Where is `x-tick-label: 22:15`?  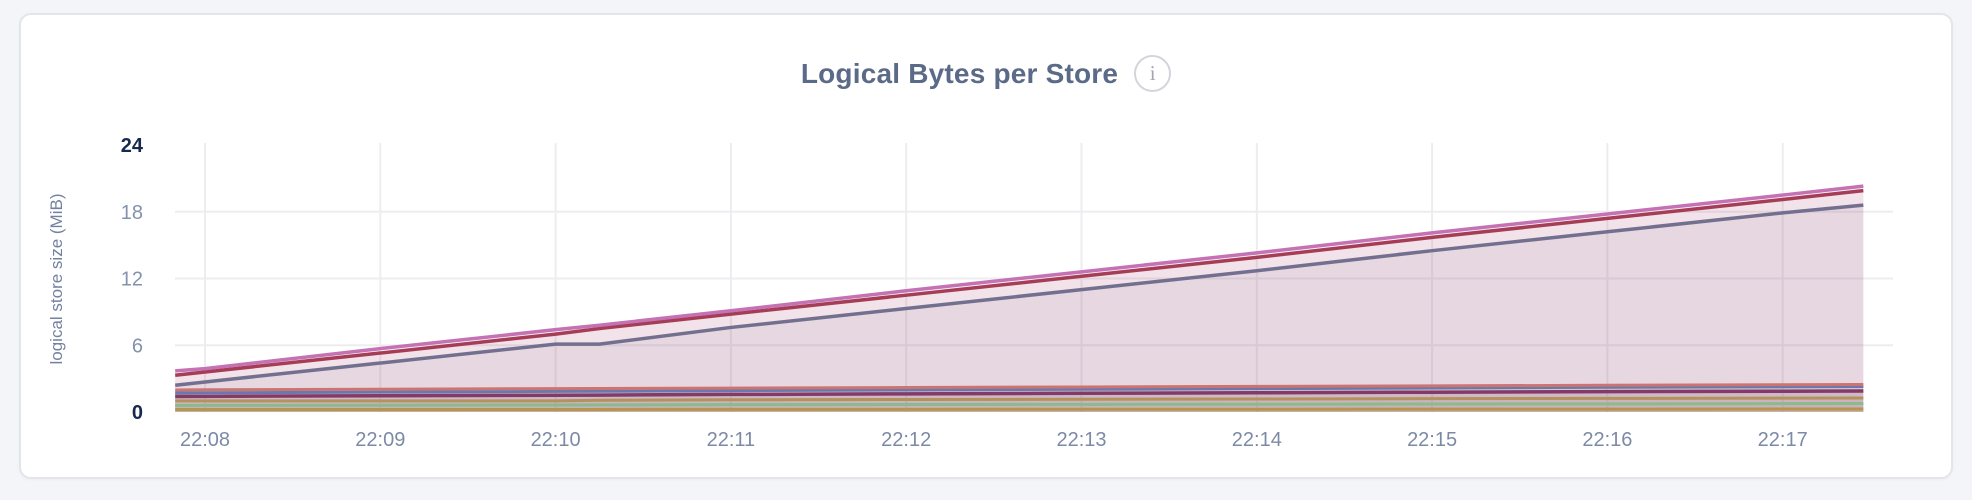
x-tick-label: 22:15 is located at coordinates (1432, 440).